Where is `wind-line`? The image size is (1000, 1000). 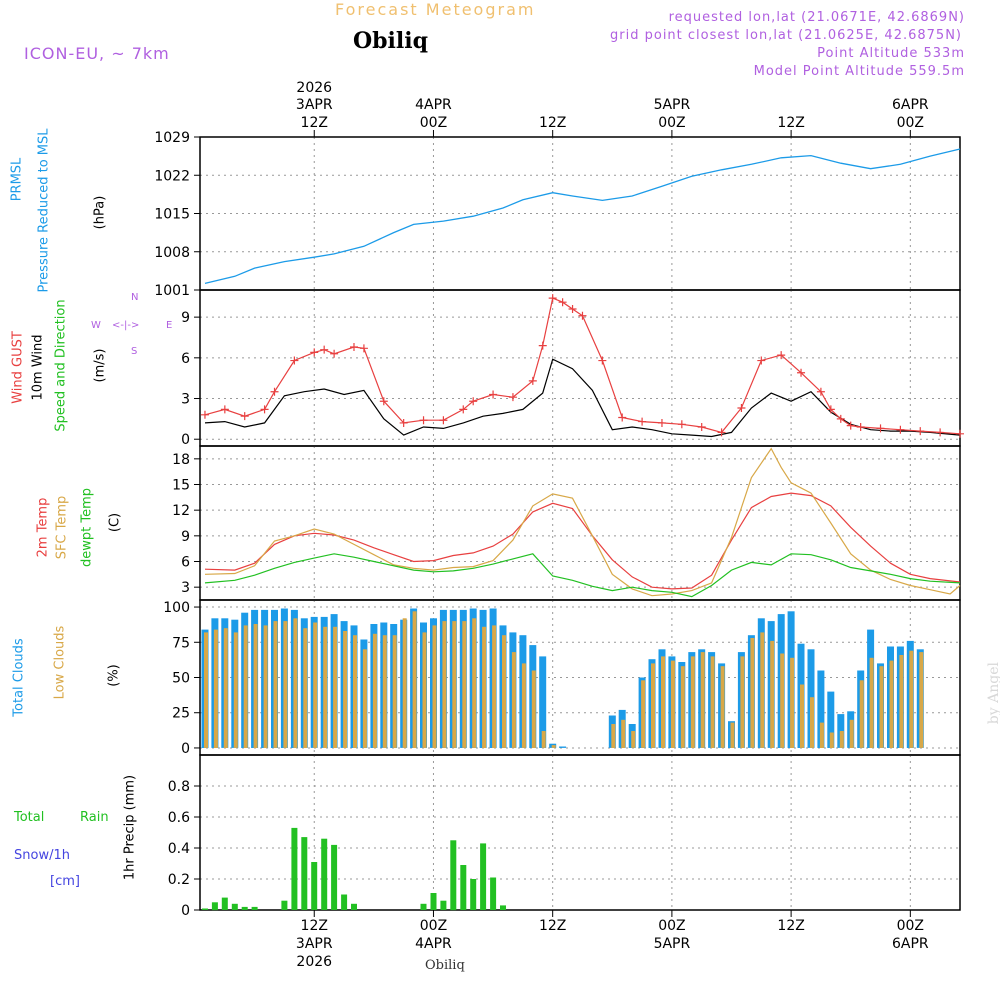 wind-line is located at coordinates (582, 398).